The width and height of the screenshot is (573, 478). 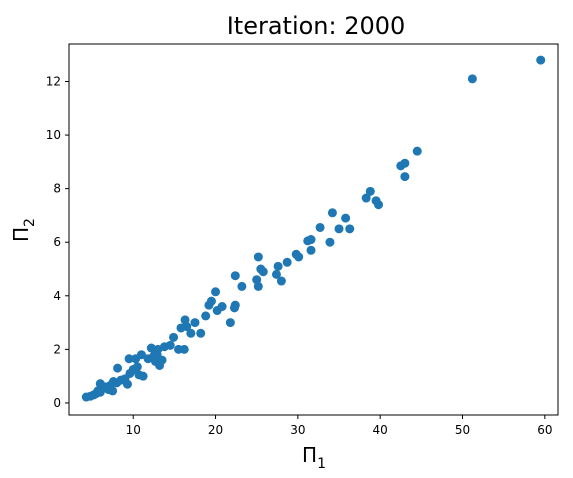 I want to click on chart-title: Iteration: 2000, so click(x=316, y=26).